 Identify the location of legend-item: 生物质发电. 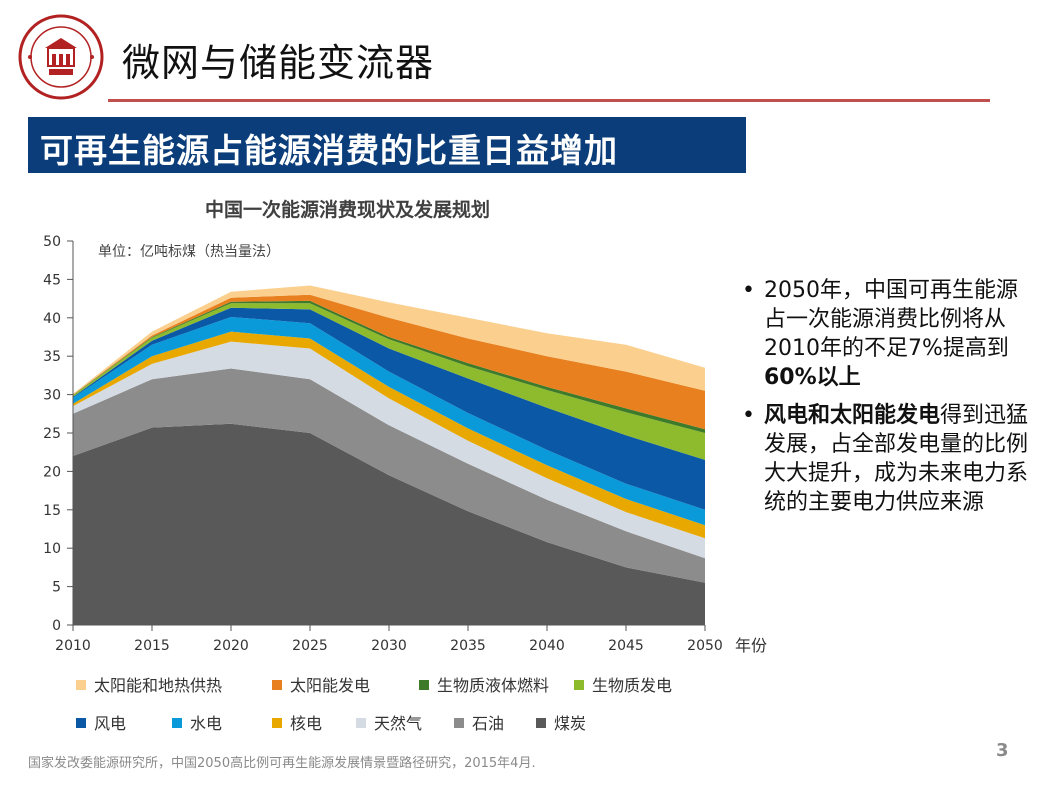
(623, 684).